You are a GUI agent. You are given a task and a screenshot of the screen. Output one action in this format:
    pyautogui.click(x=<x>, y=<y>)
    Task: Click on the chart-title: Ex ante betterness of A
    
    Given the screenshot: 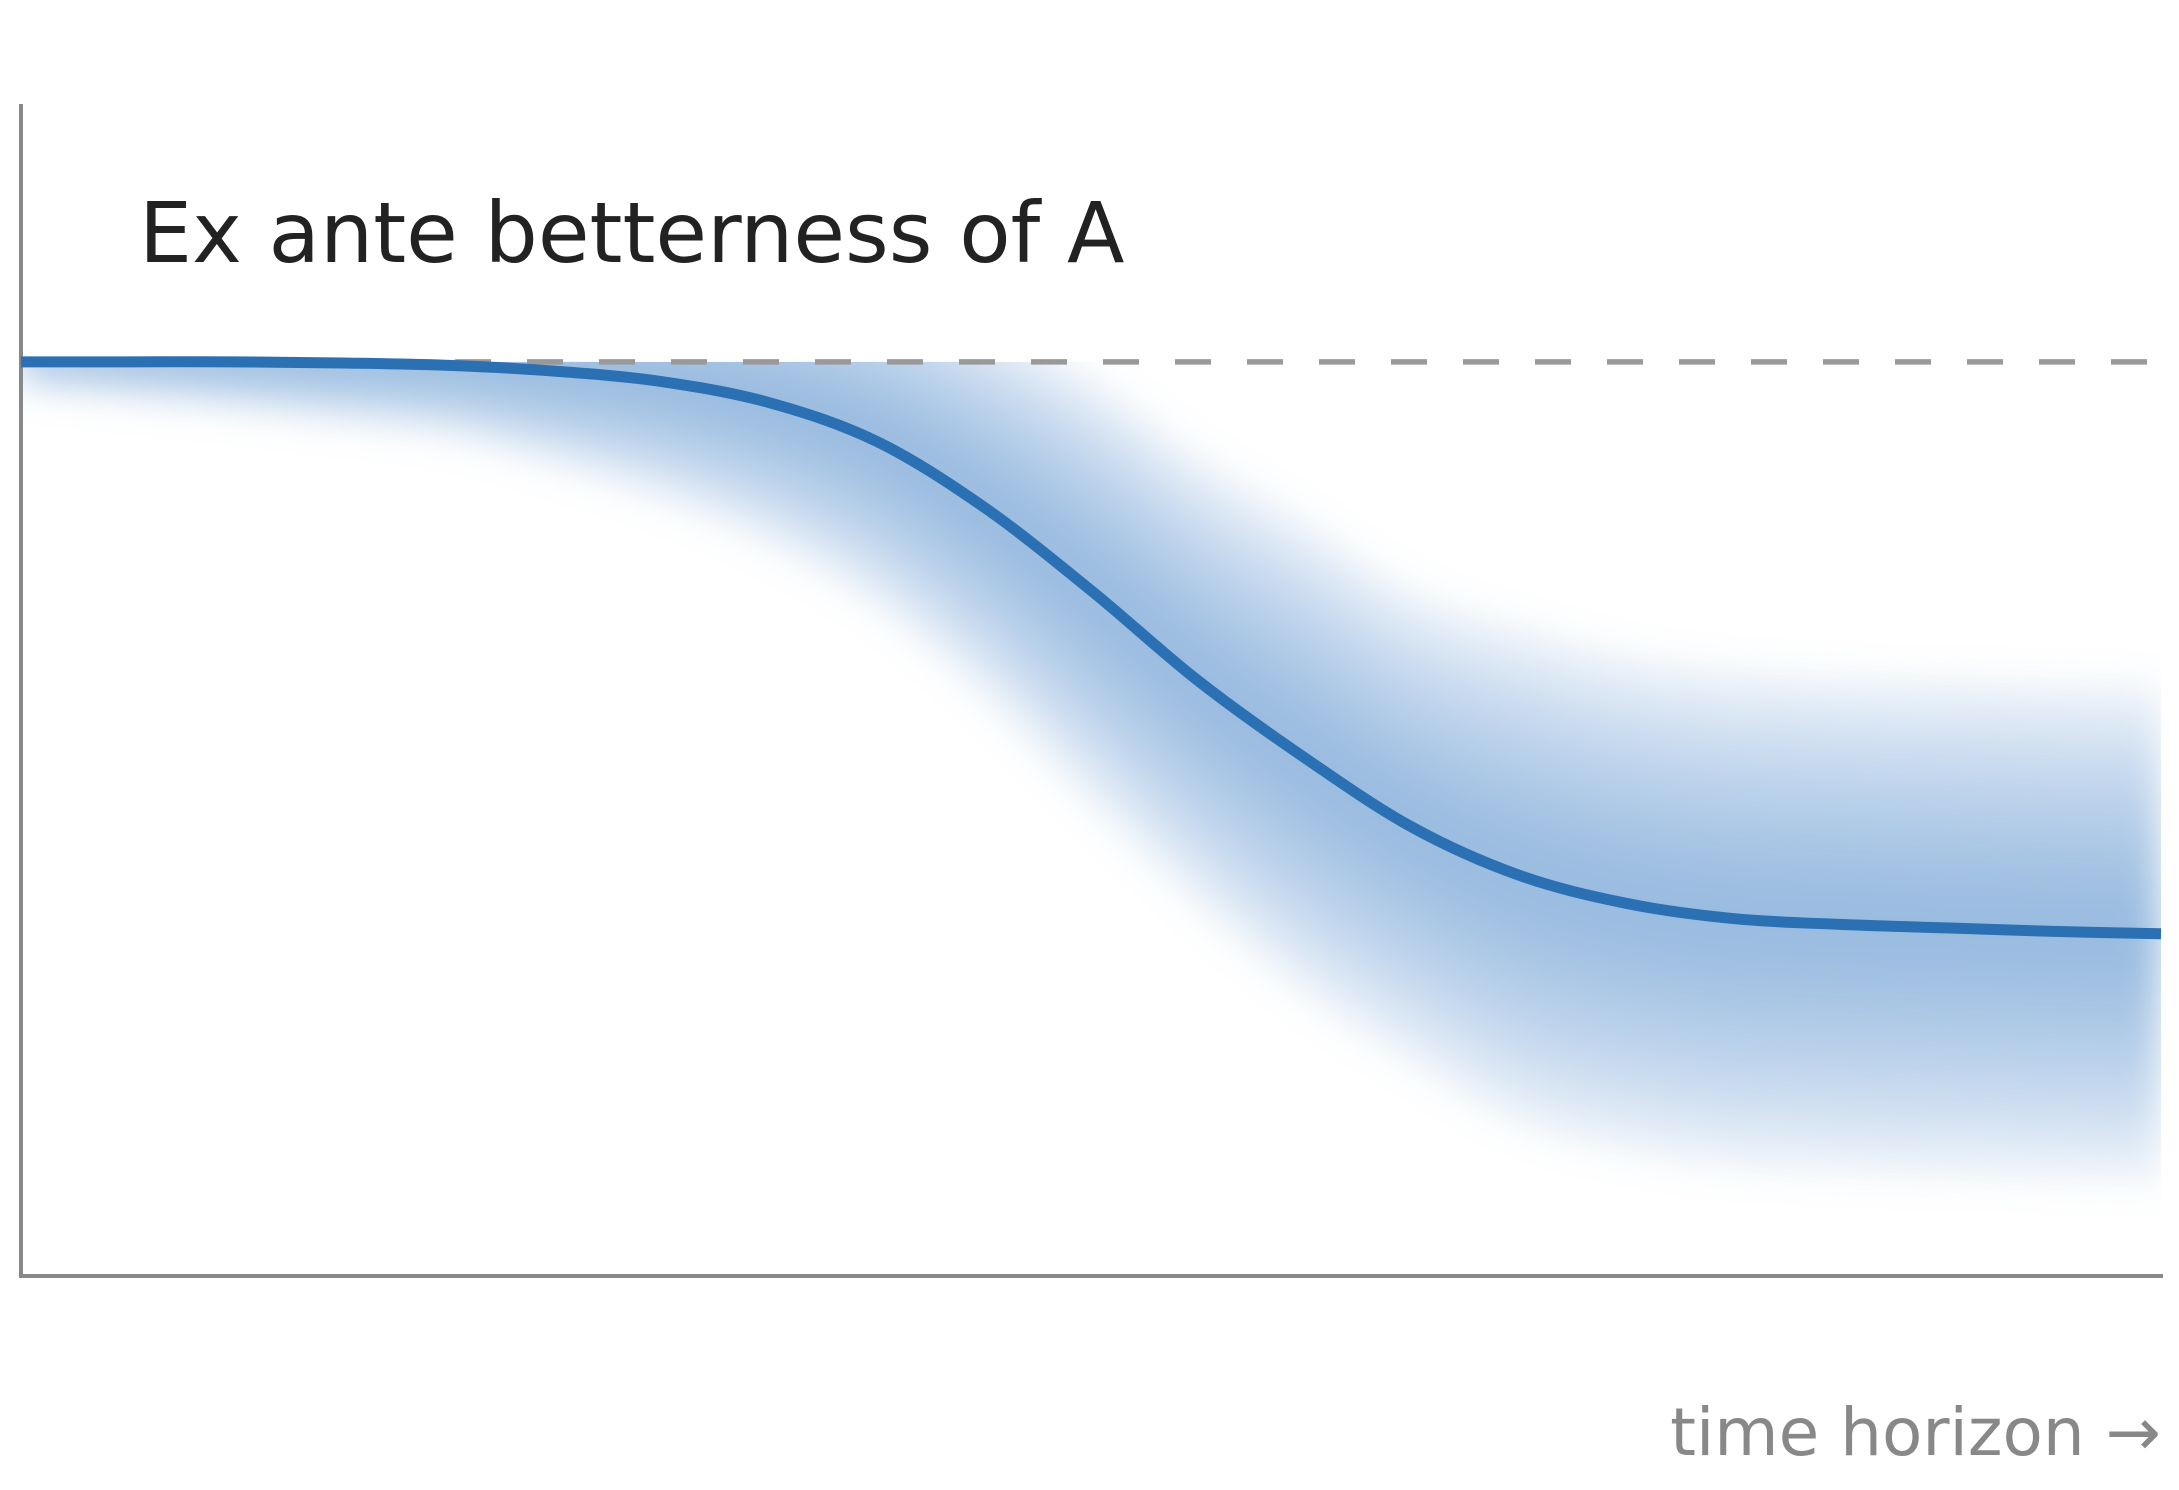 What is the action you would take?
    pyautogui.click(x=631, y=233)
    